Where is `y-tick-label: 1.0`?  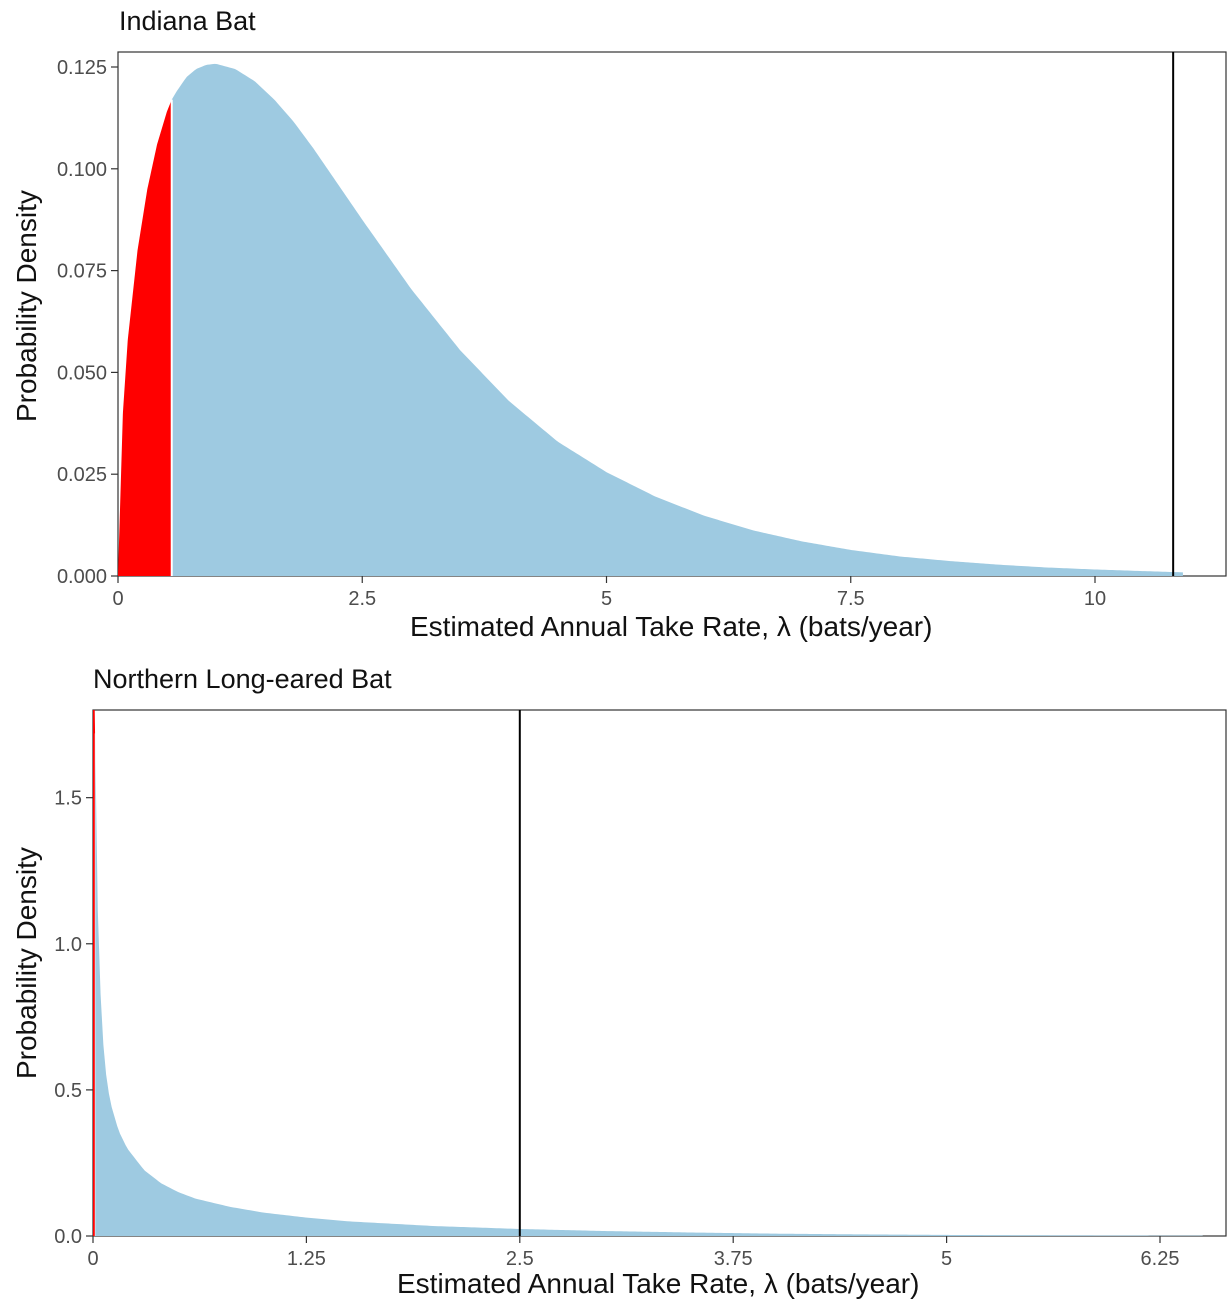
y-tick-label: 1.0 is located at coordinates (68, 945).